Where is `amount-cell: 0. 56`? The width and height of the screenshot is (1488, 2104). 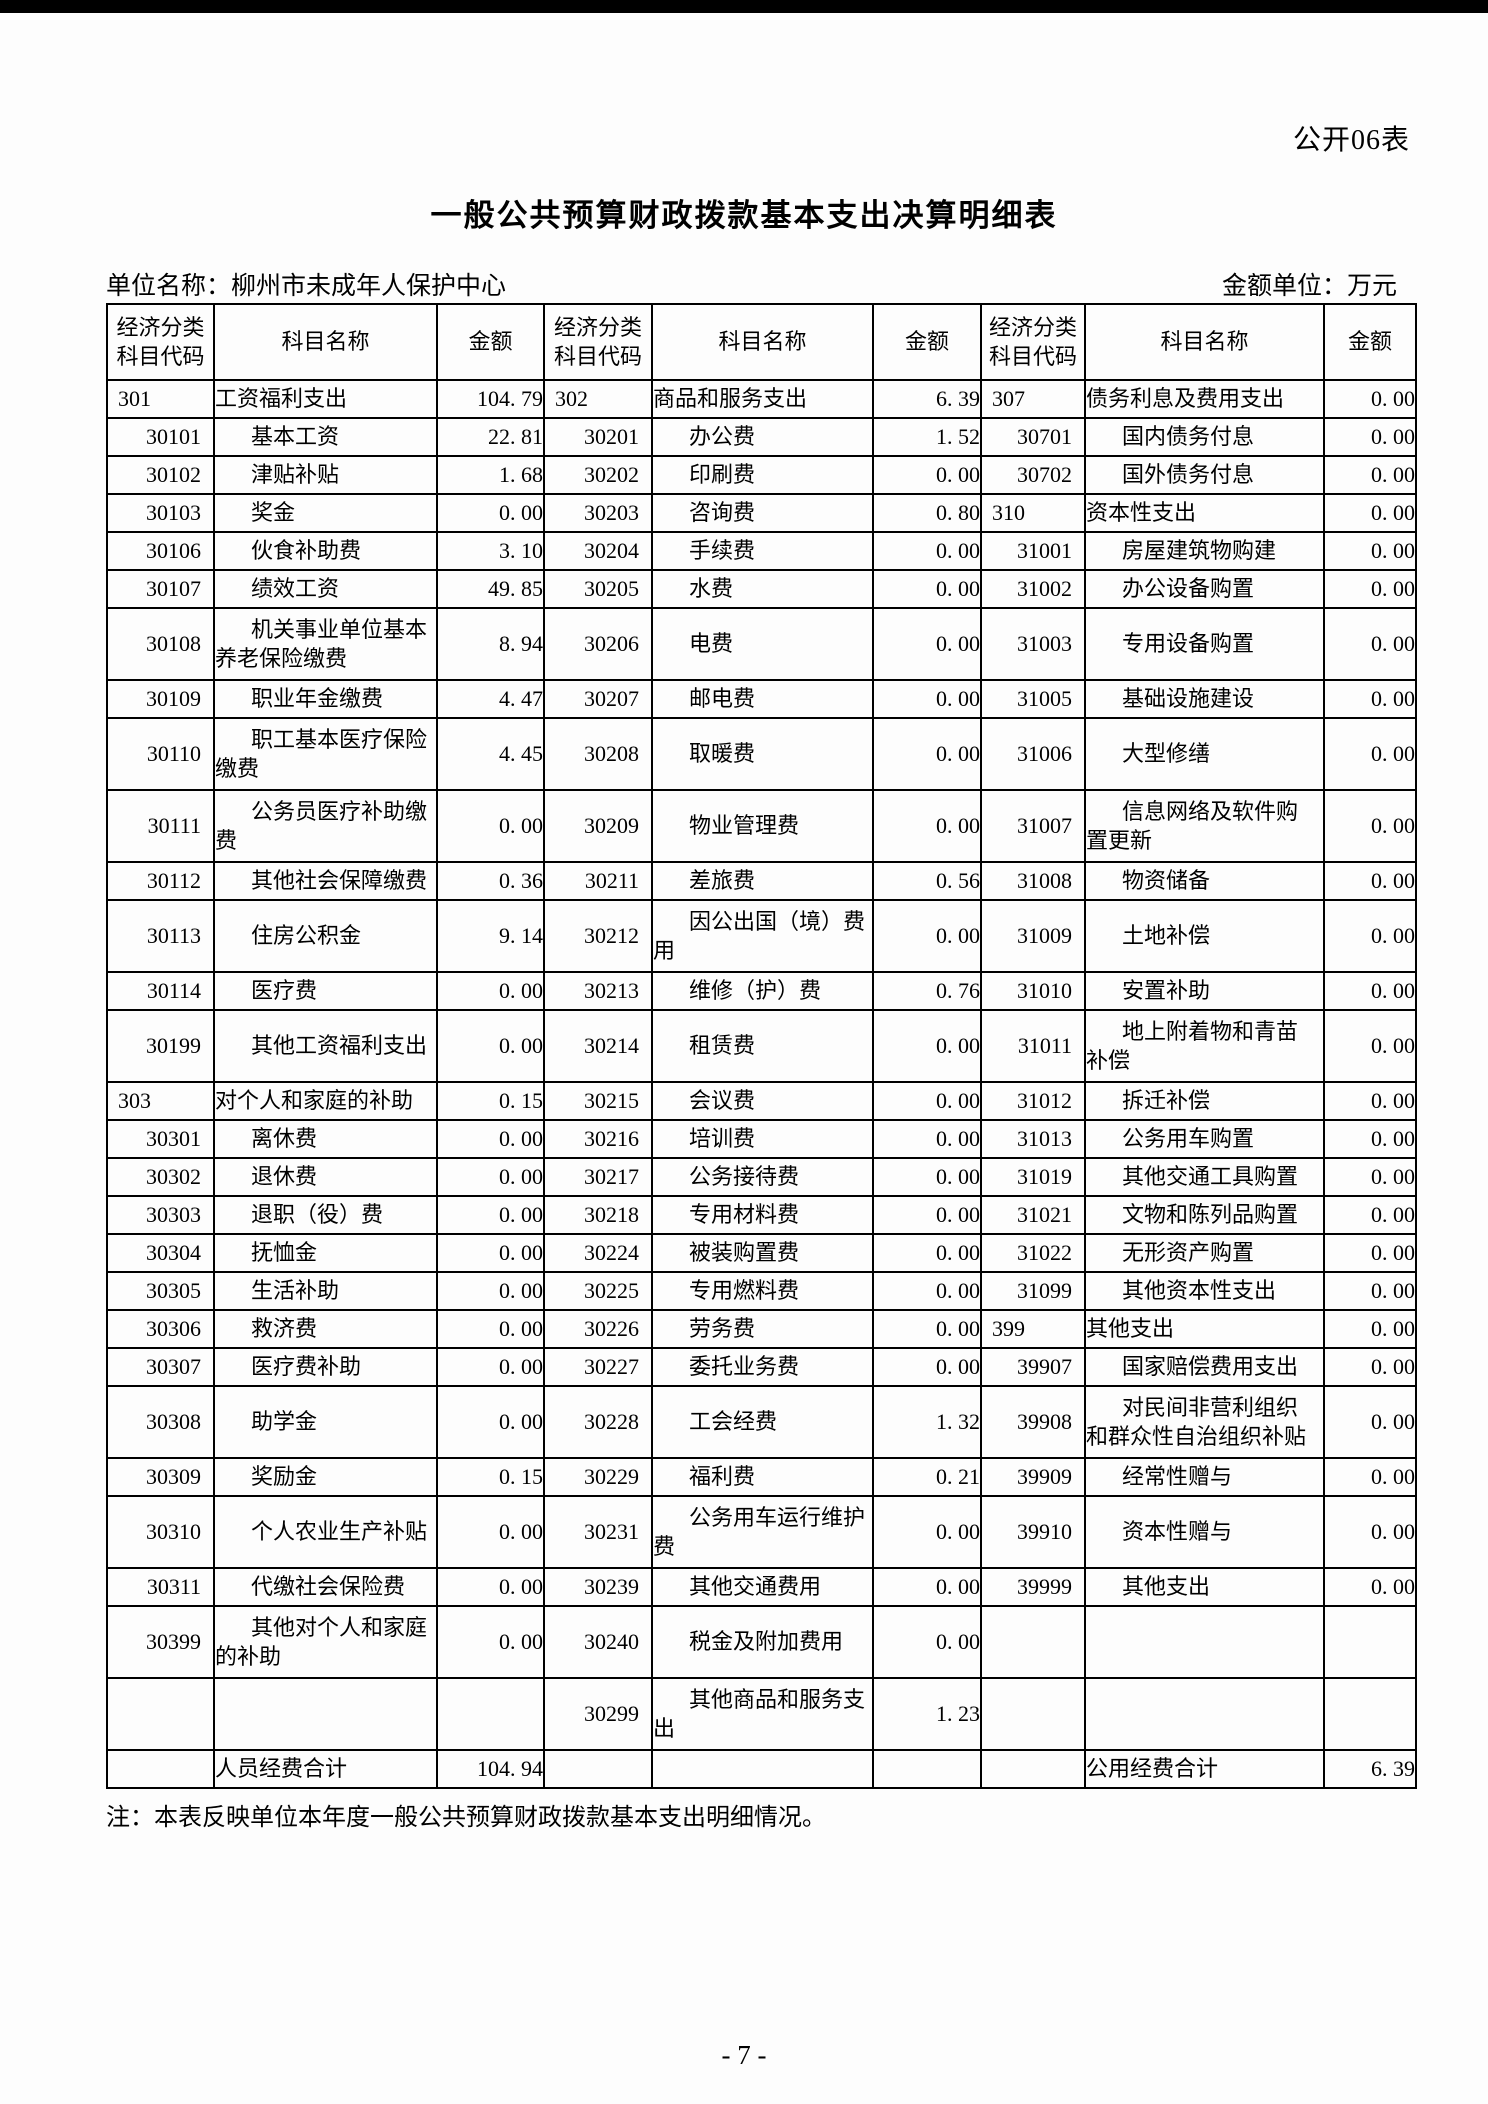
amount-cell: 0. 56 is located at coordinates (927, 881).